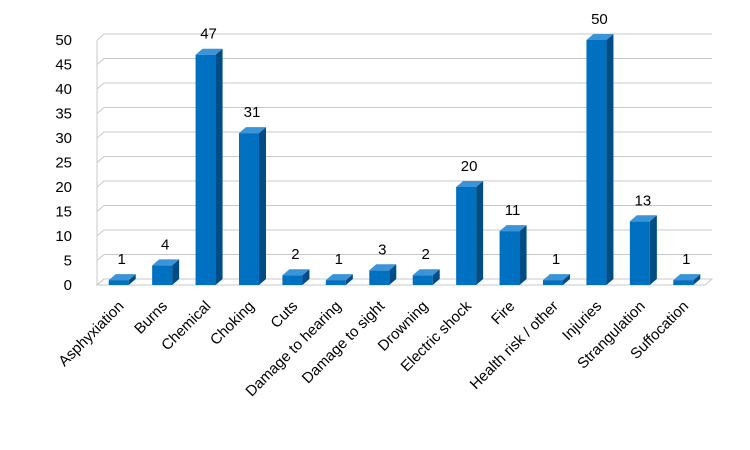 This screenshot has height=450, width=750. Describe the element at coordinates (643, 200) in the screenshot. I see `data-label: 13` at that location.